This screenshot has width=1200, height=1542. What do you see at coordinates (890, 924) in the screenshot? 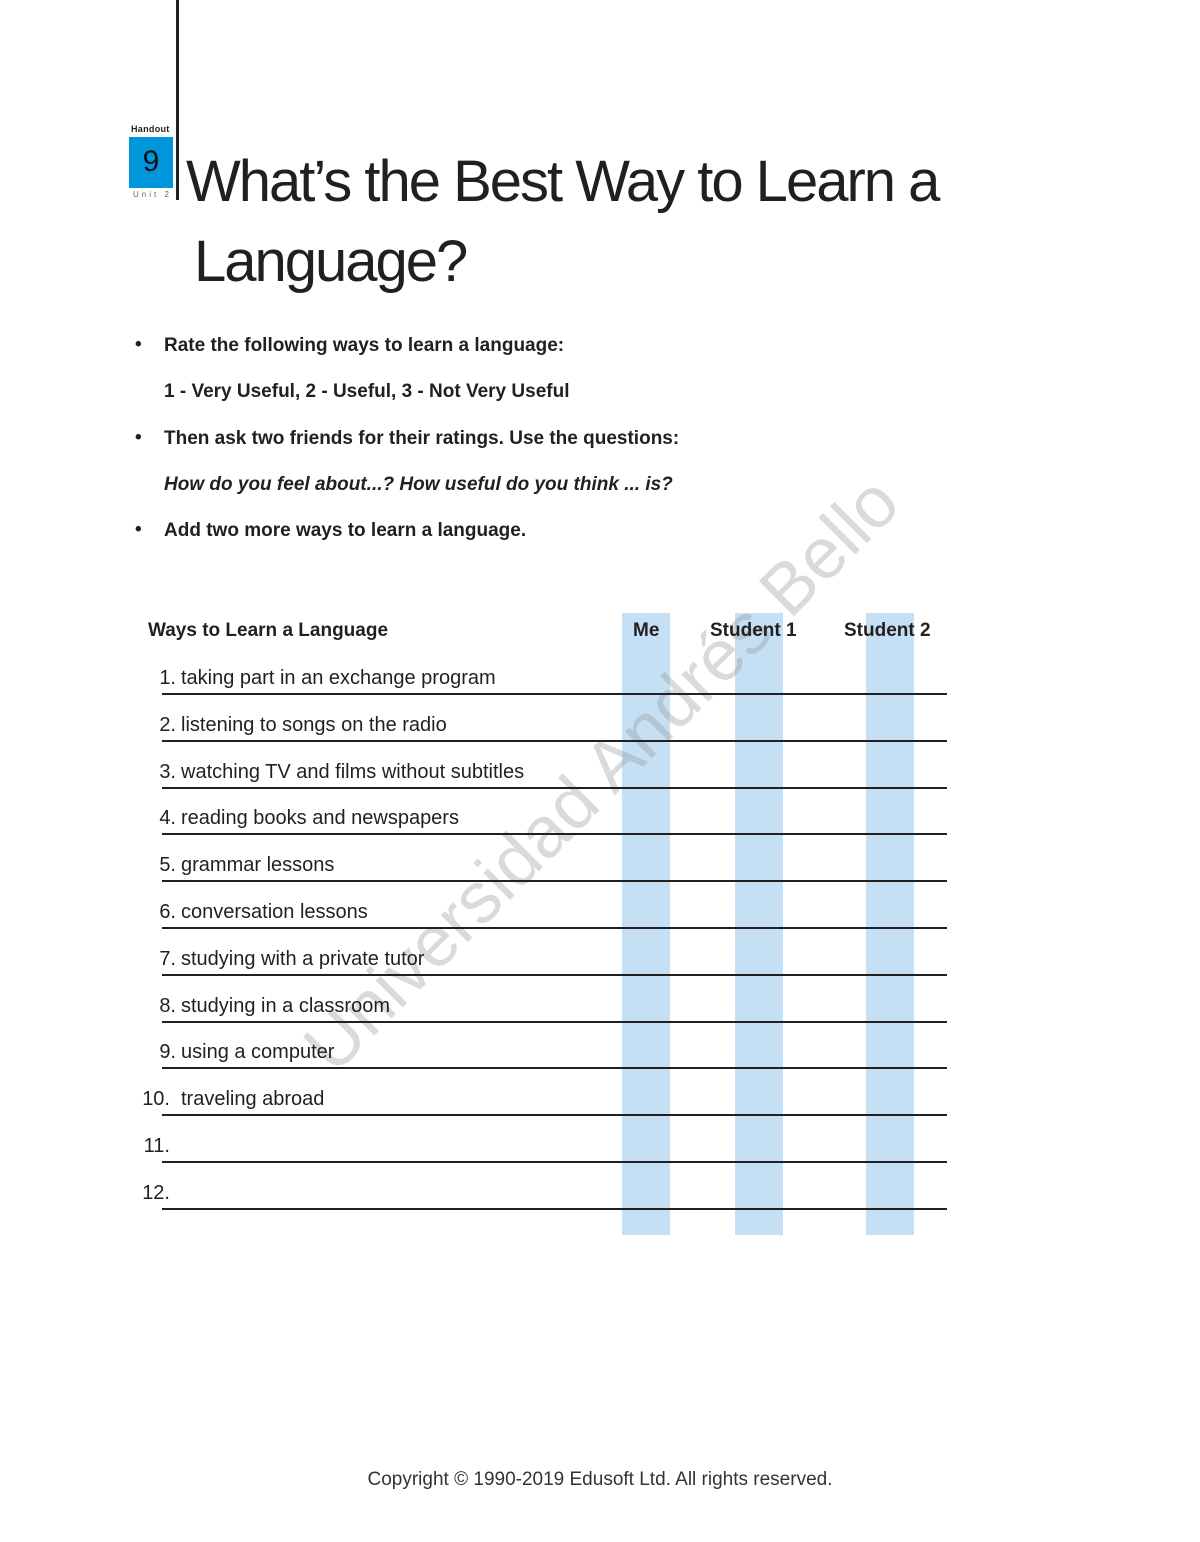
I see `column-student2-shading` at bounding box center [890, 924].